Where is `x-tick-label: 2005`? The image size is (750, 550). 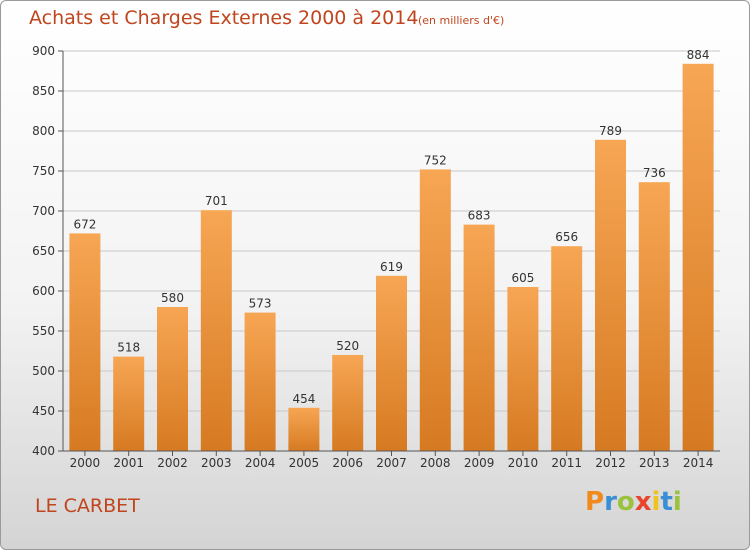 x-tick-label: 2005 is located at coordinates (304, 463).